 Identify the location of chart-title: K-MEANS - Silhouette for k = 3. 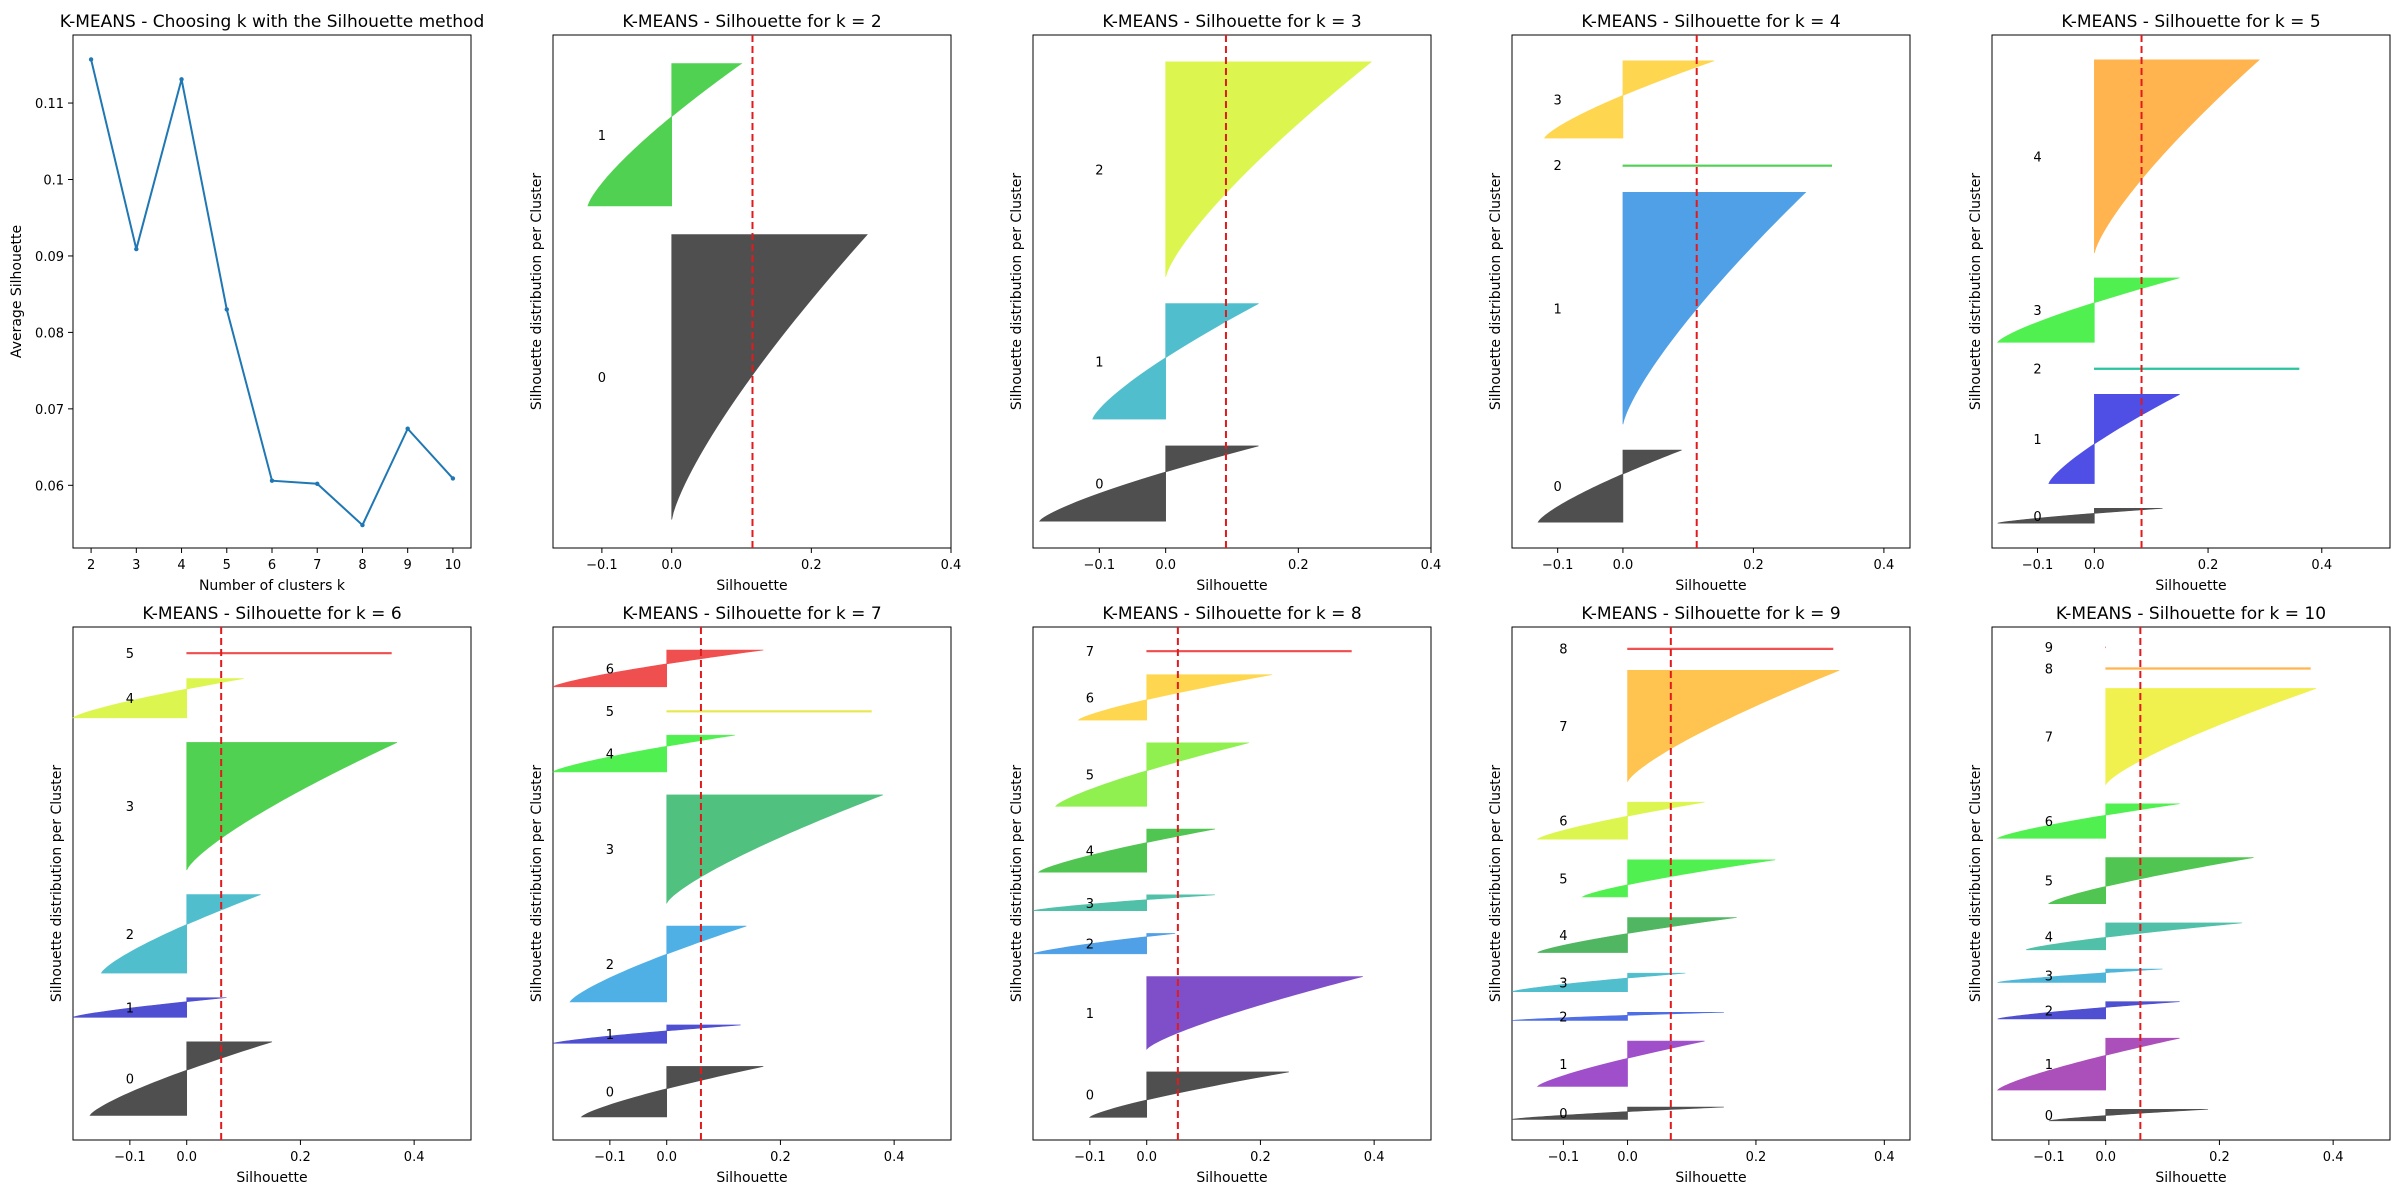
(1231, 22).